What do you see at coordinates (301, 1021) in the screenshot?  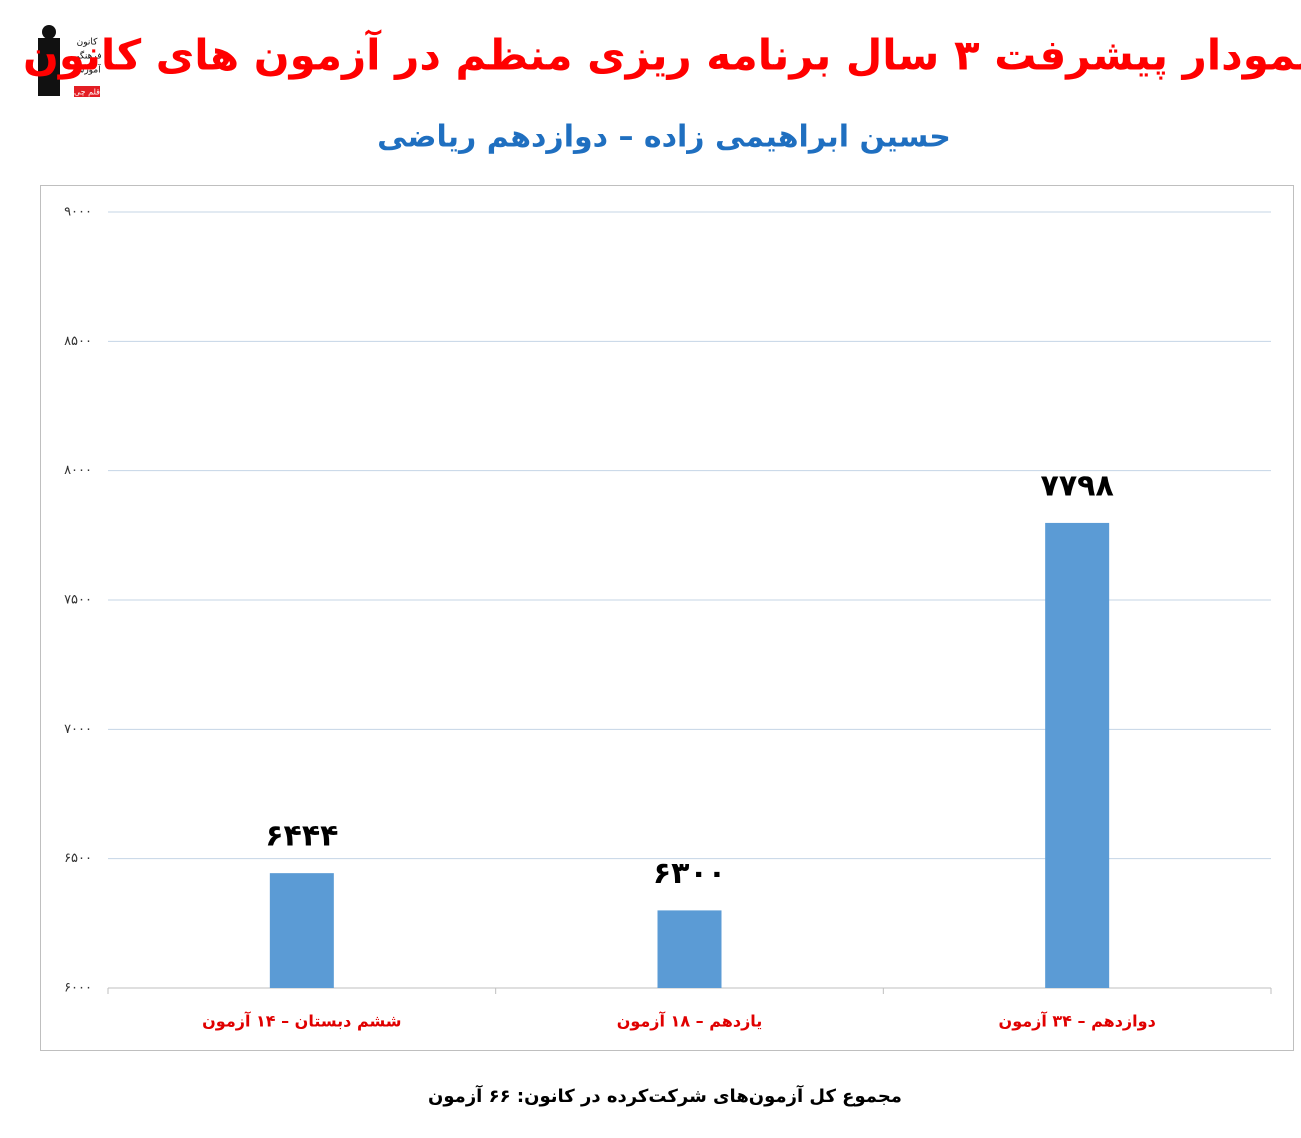 I see `x-tick-label: ششم دبستان – ۱۴ آزمون` at bounding box center [301, 1021].